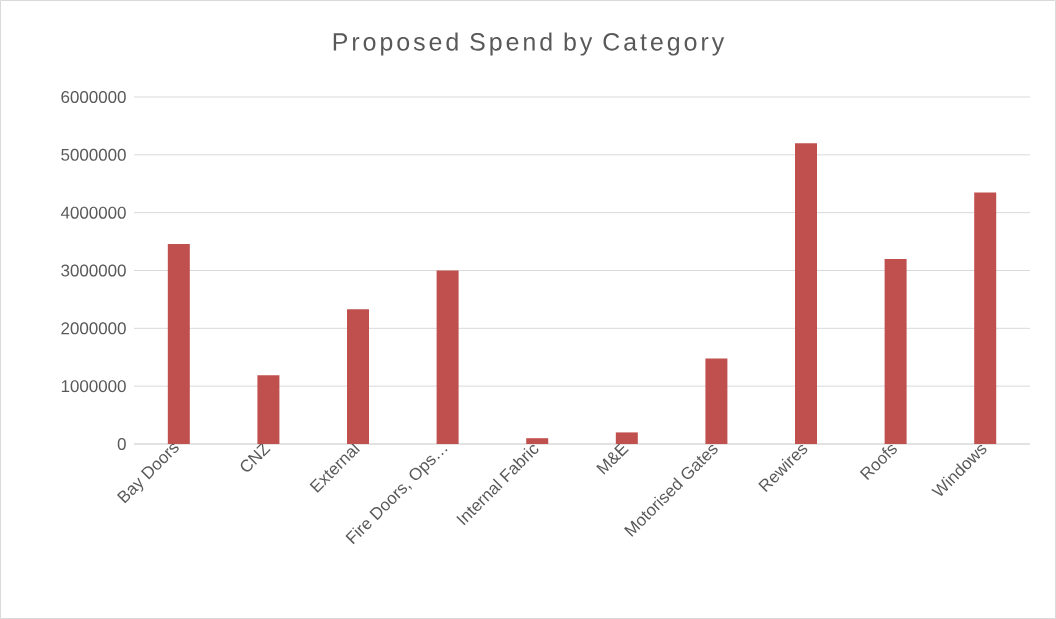 The width and height of the screenshot is (1056, 619). I want to click on y-tick-label: 4000000, so click(93, 212).